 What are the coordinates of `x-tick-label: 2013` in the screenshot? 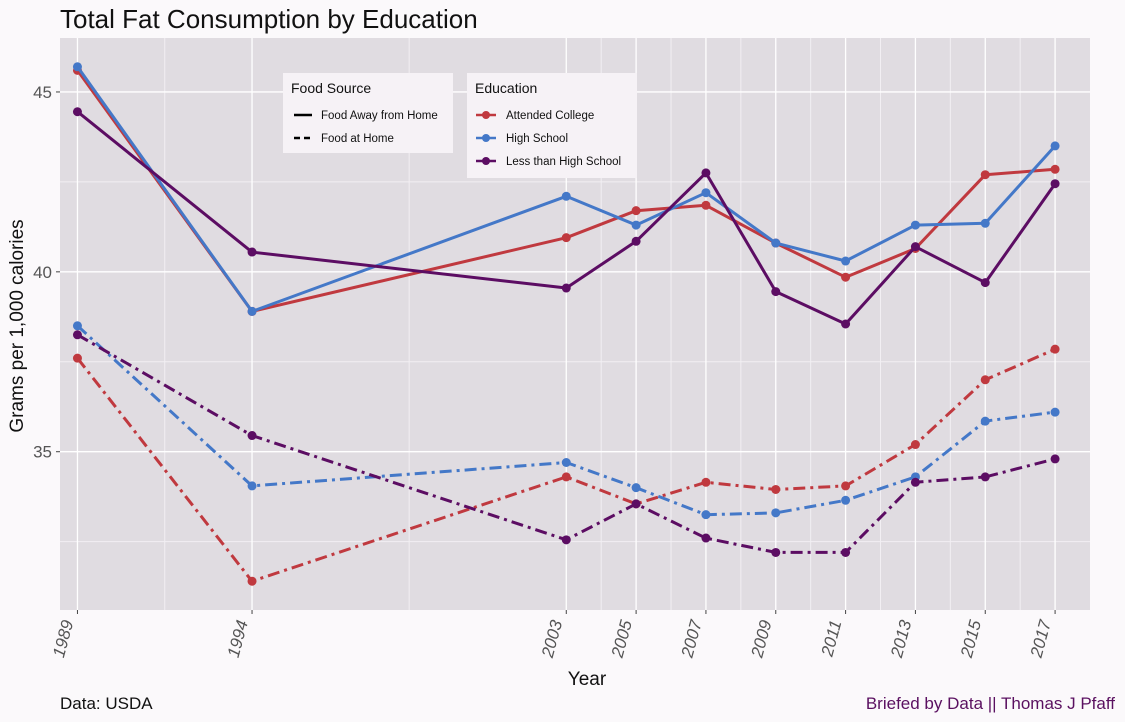 It's located at (901, 639).